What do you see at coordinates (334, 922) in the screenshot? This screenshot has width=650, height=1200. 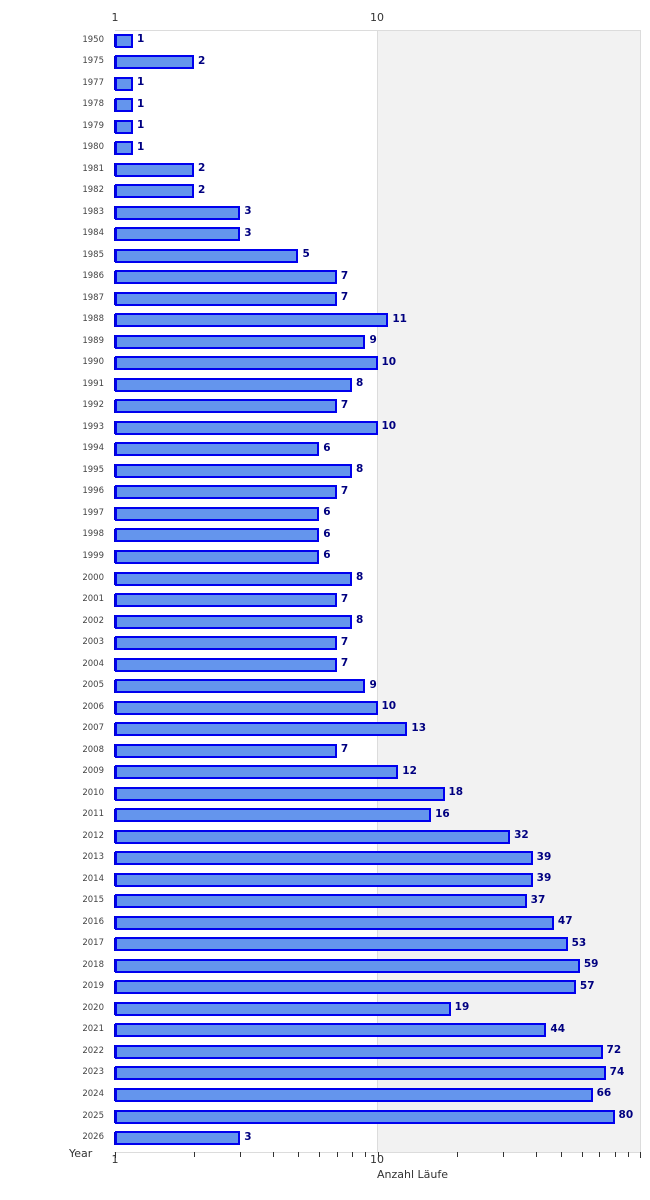 I see `bar-2016` at bounding box center [334, 922].